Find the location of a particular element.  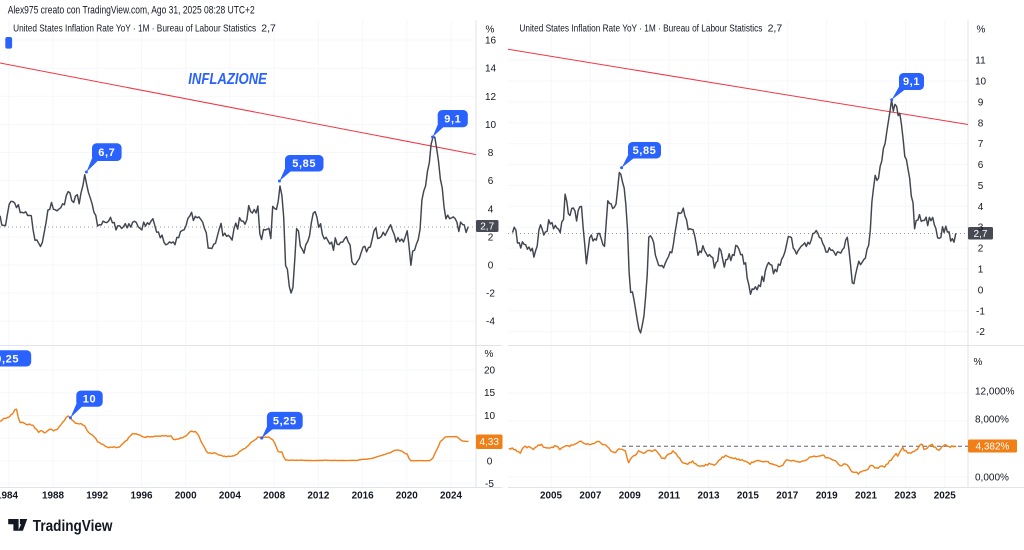

svg-text: 14 is located at coordinates (491, 69).